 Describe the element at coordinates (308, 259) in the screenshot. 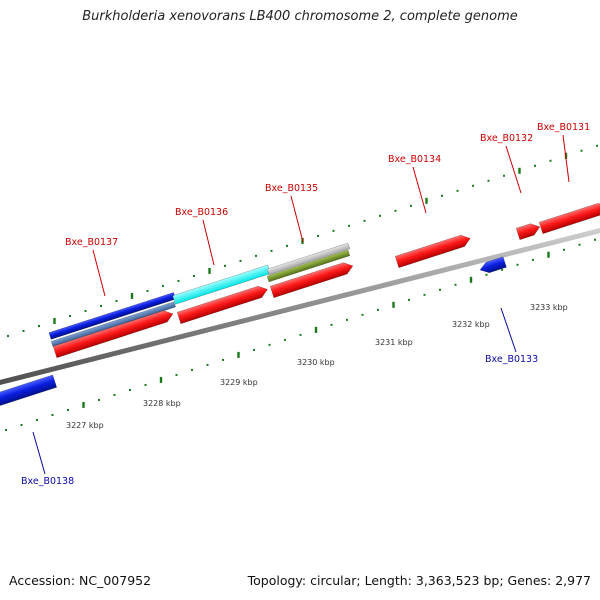

I see `grey-feature-bar` at that location.